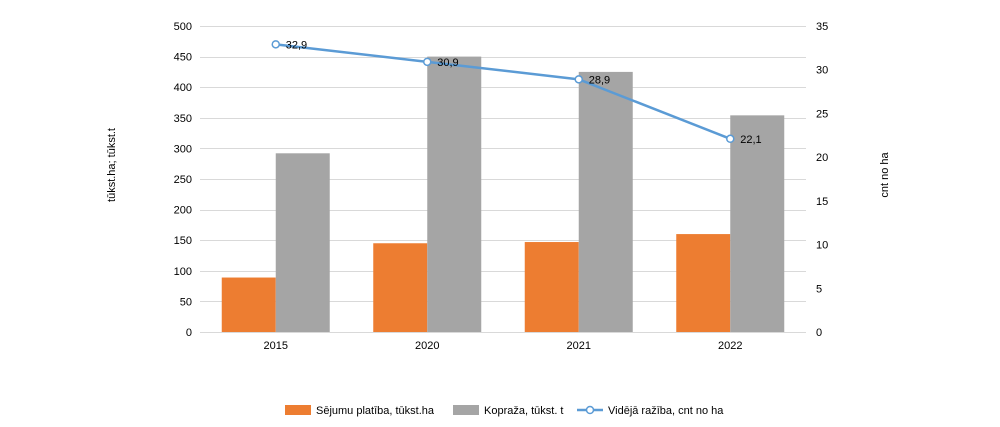  What do you see at coordinates (819, 333) in the screenshot?
I see `y2-tick-label: 0` at bounding box center [819, 333].